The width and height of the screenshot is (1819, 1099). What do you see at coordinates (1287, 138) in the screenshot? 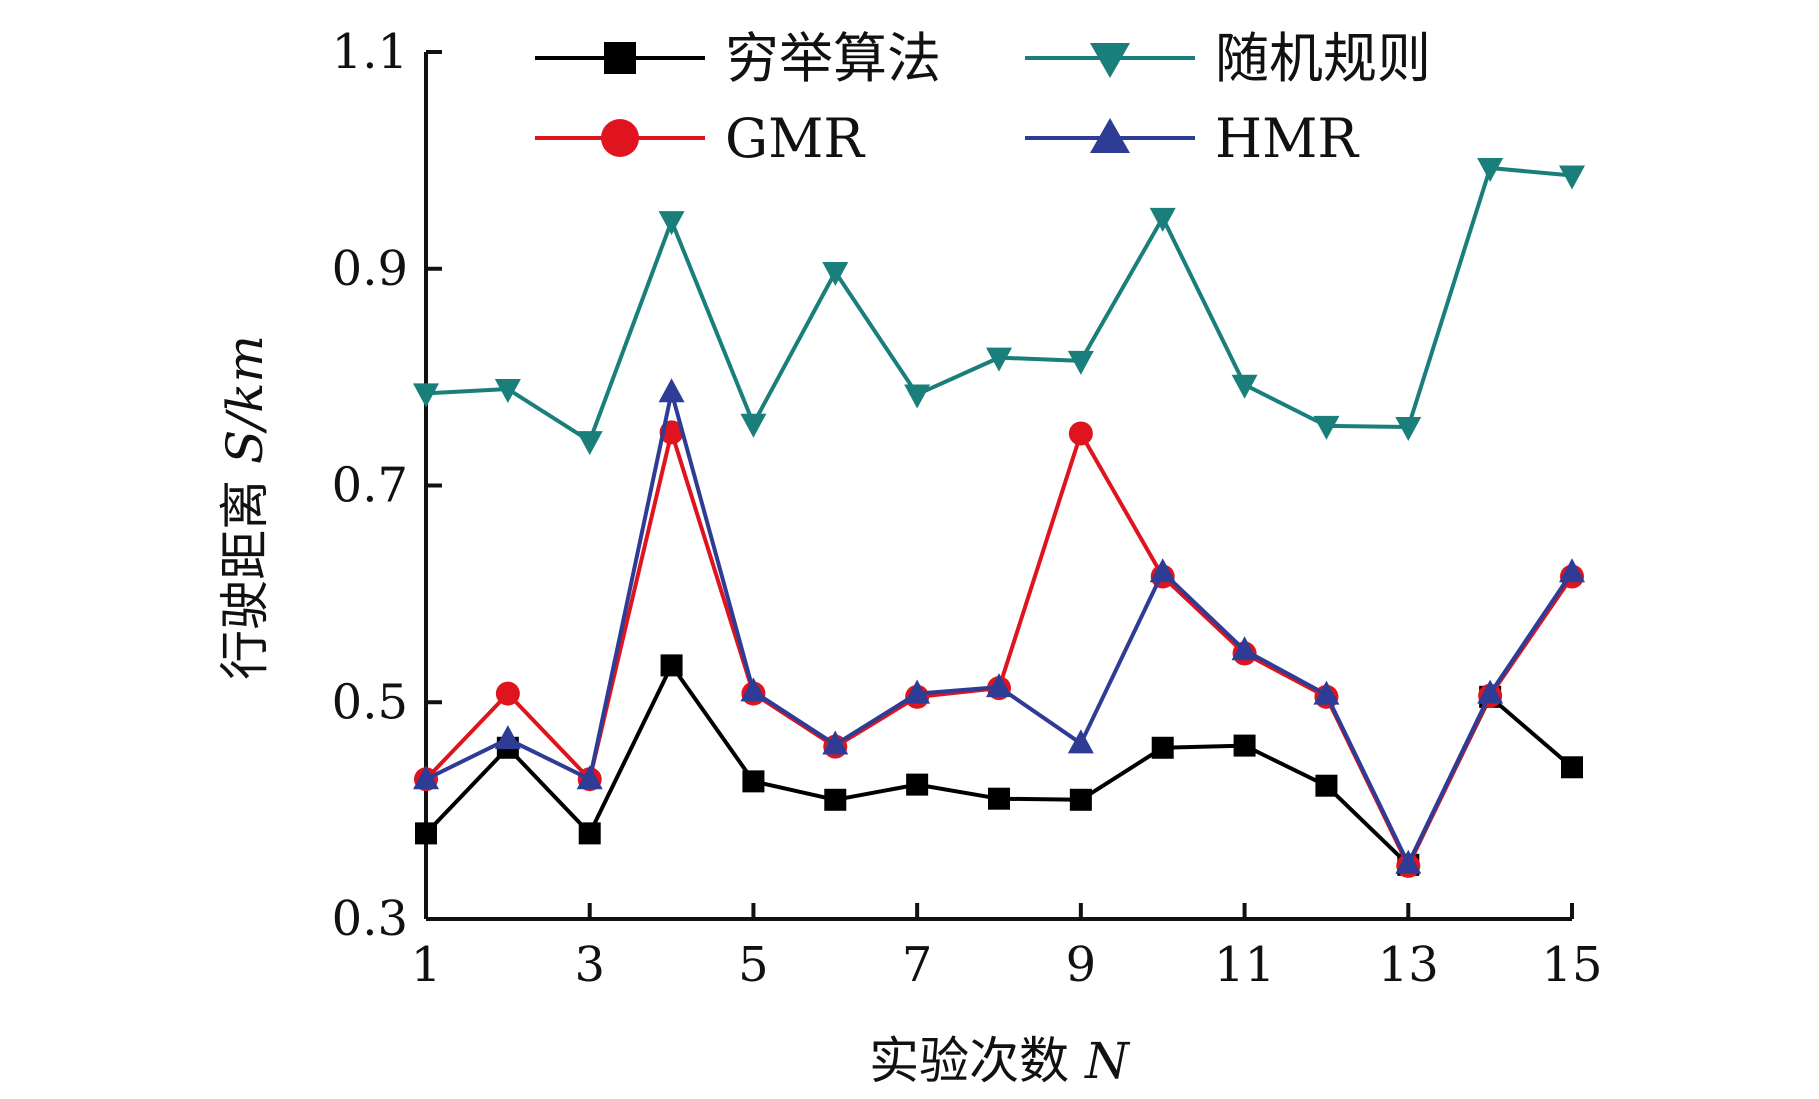
I see `legend-label: HMR` at bounding box center [1287, 138].